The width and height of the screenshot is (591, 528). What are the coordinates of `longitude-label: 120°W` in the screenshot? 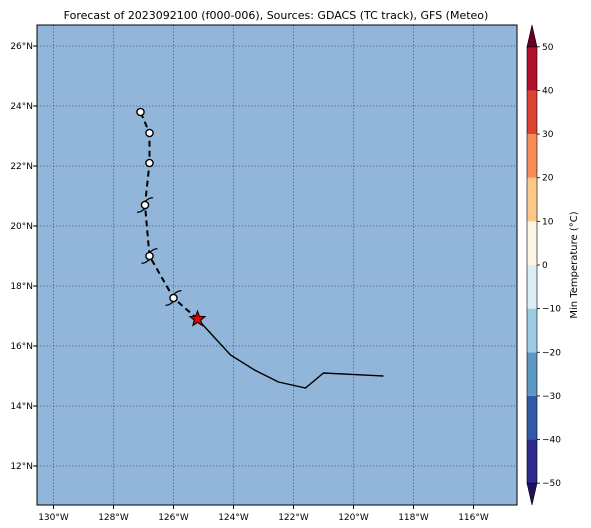 It's located at (353, 518).